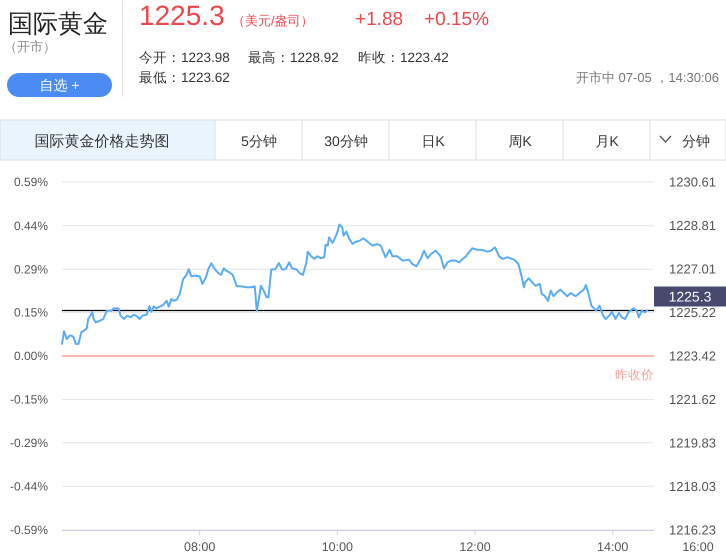 This screenshot has height=560, width=726. What do you see at coordinates (403, 57) in the screenshot?
I see `text: 昨收：1223.42` at bounding box center [403, 57].